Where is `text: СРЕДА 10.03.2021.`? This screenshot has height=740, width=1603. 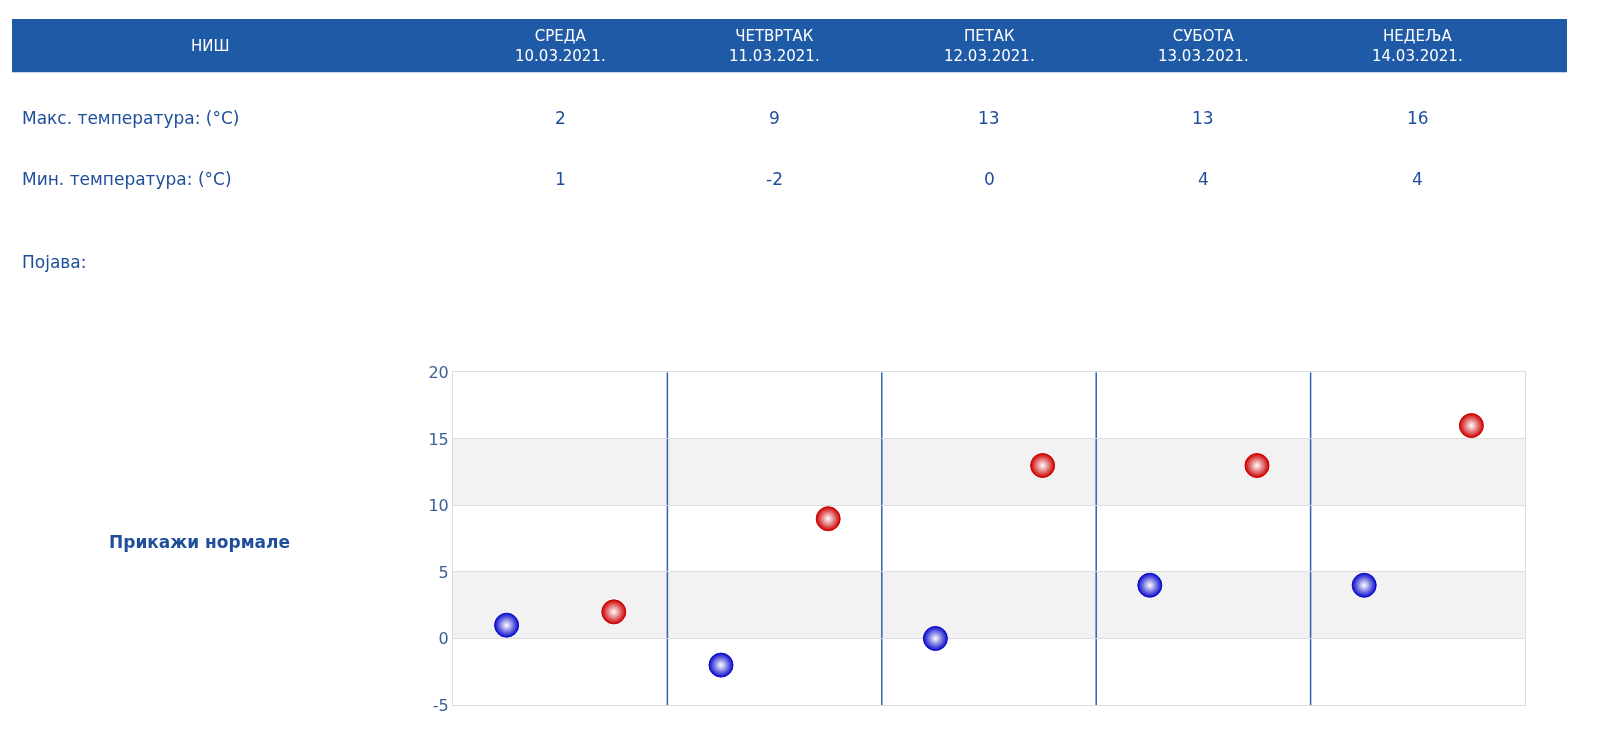 text: СРЕДА 10.03.2021. is located at coordinates (560, 46).